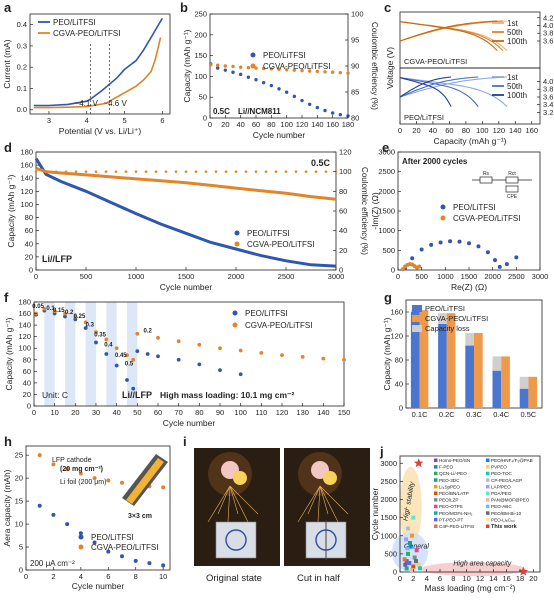 The height and width of the screenshot is (602, 554). What do you see at coordinates (98, 586) in the screenshot?
I see `panel-h-xlabel: Cycle number` at bounding box center [98, 586].